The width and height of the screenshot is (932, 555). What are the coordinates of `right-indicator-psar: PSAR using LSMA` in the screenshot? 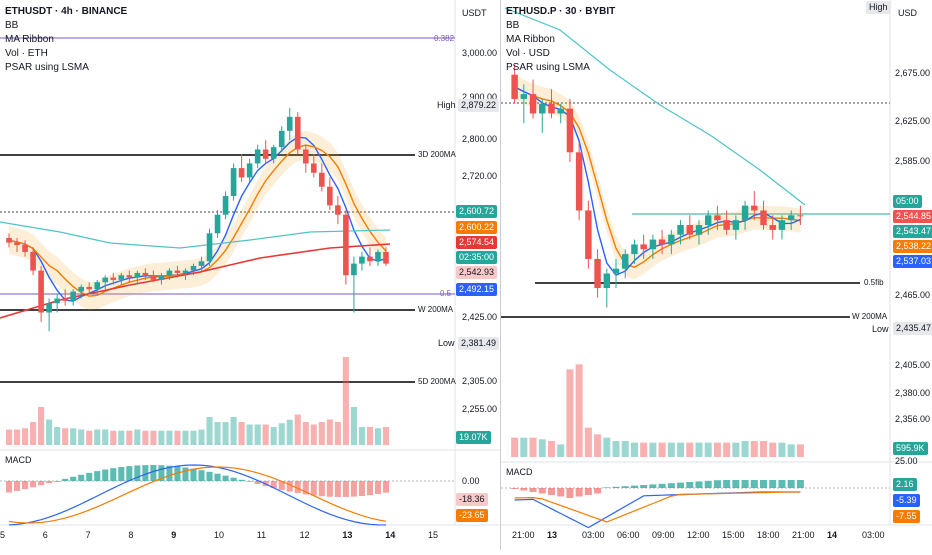 It's located at (548, 67).